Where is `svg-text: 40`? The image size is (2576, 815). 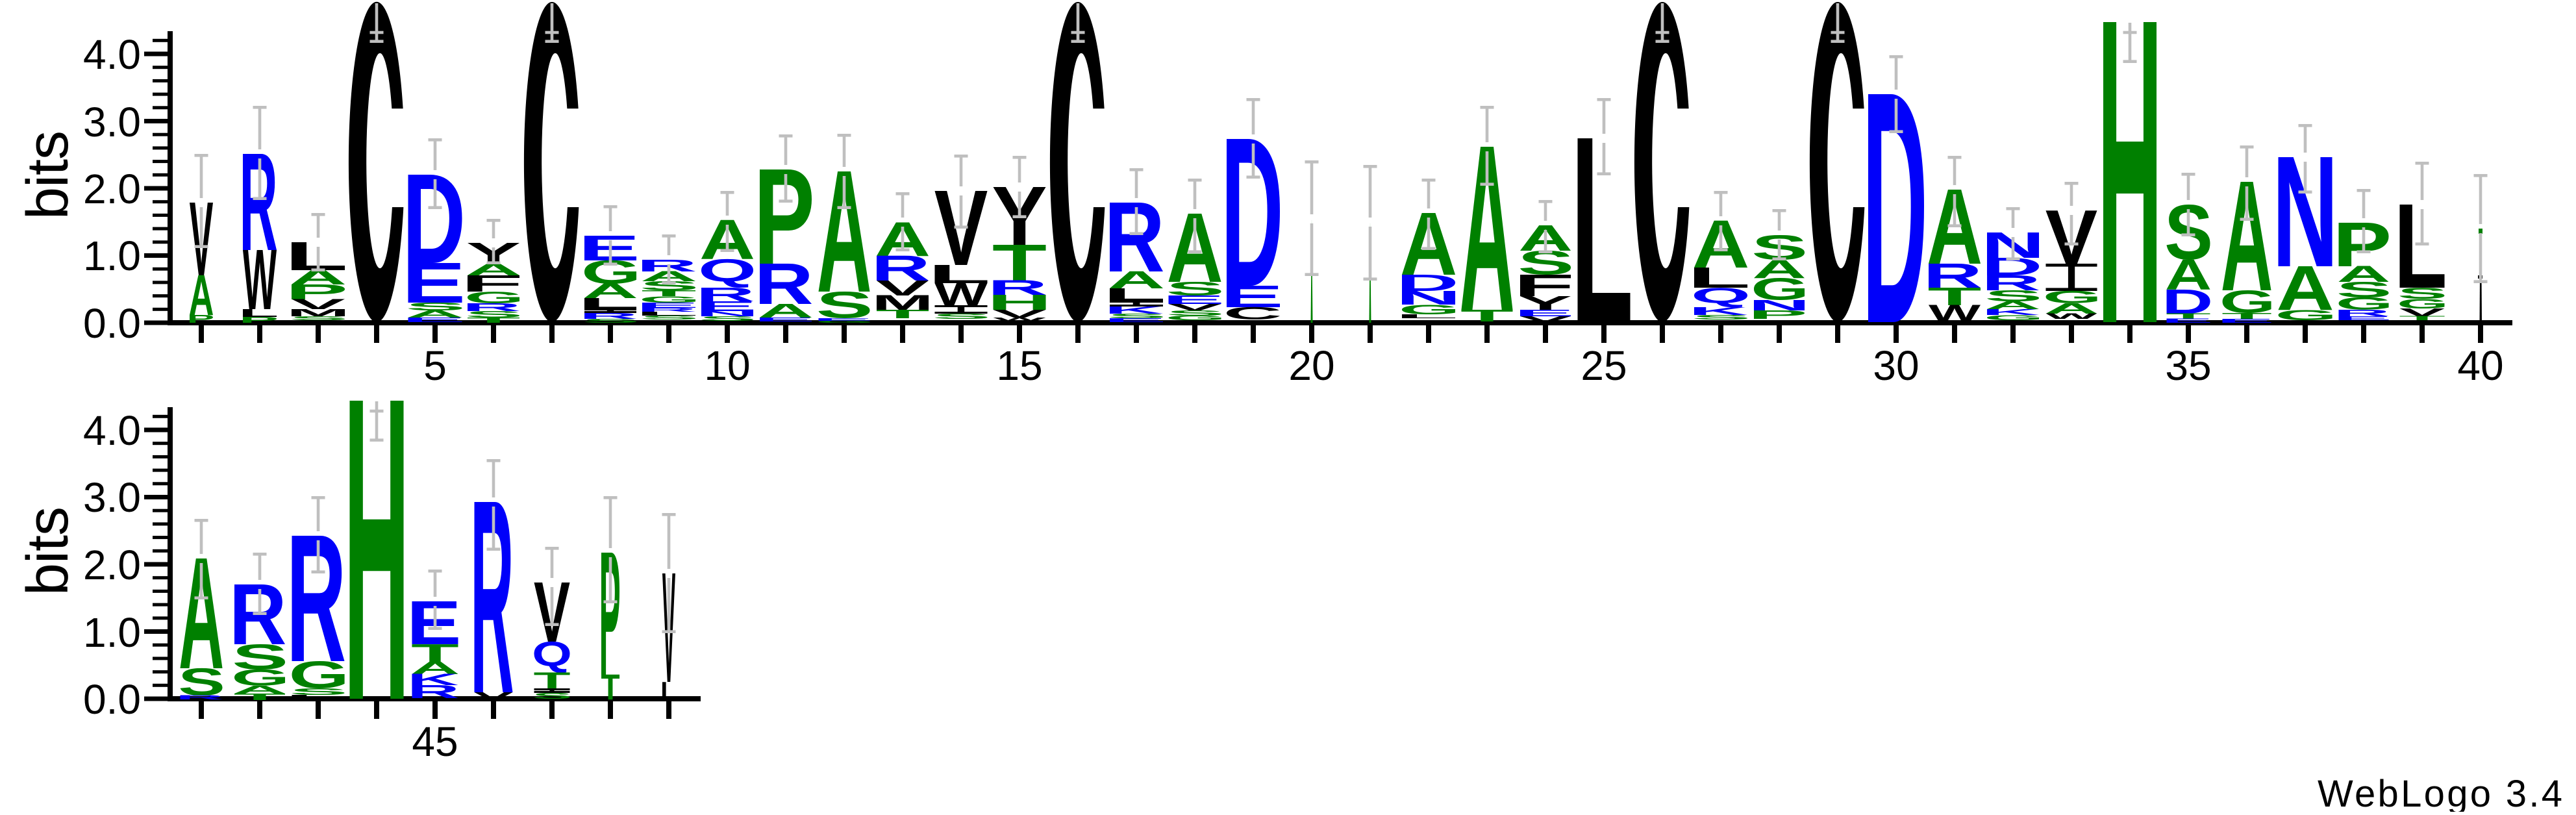 svg-text: 40 is located at coordinates (2480, 365).